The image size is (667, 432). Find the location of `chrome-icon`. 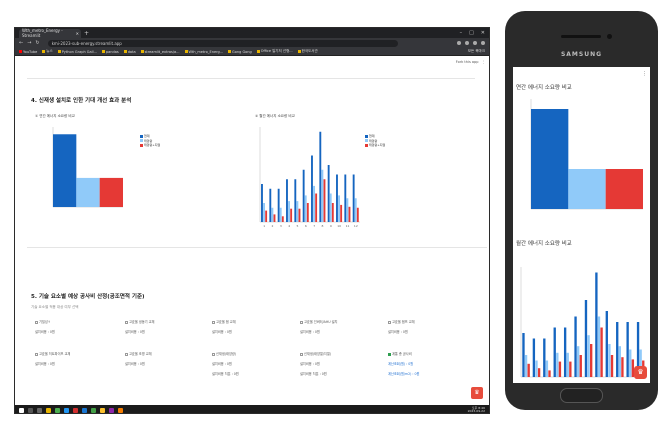

chrome-icon is located at coordinates (57, 410).